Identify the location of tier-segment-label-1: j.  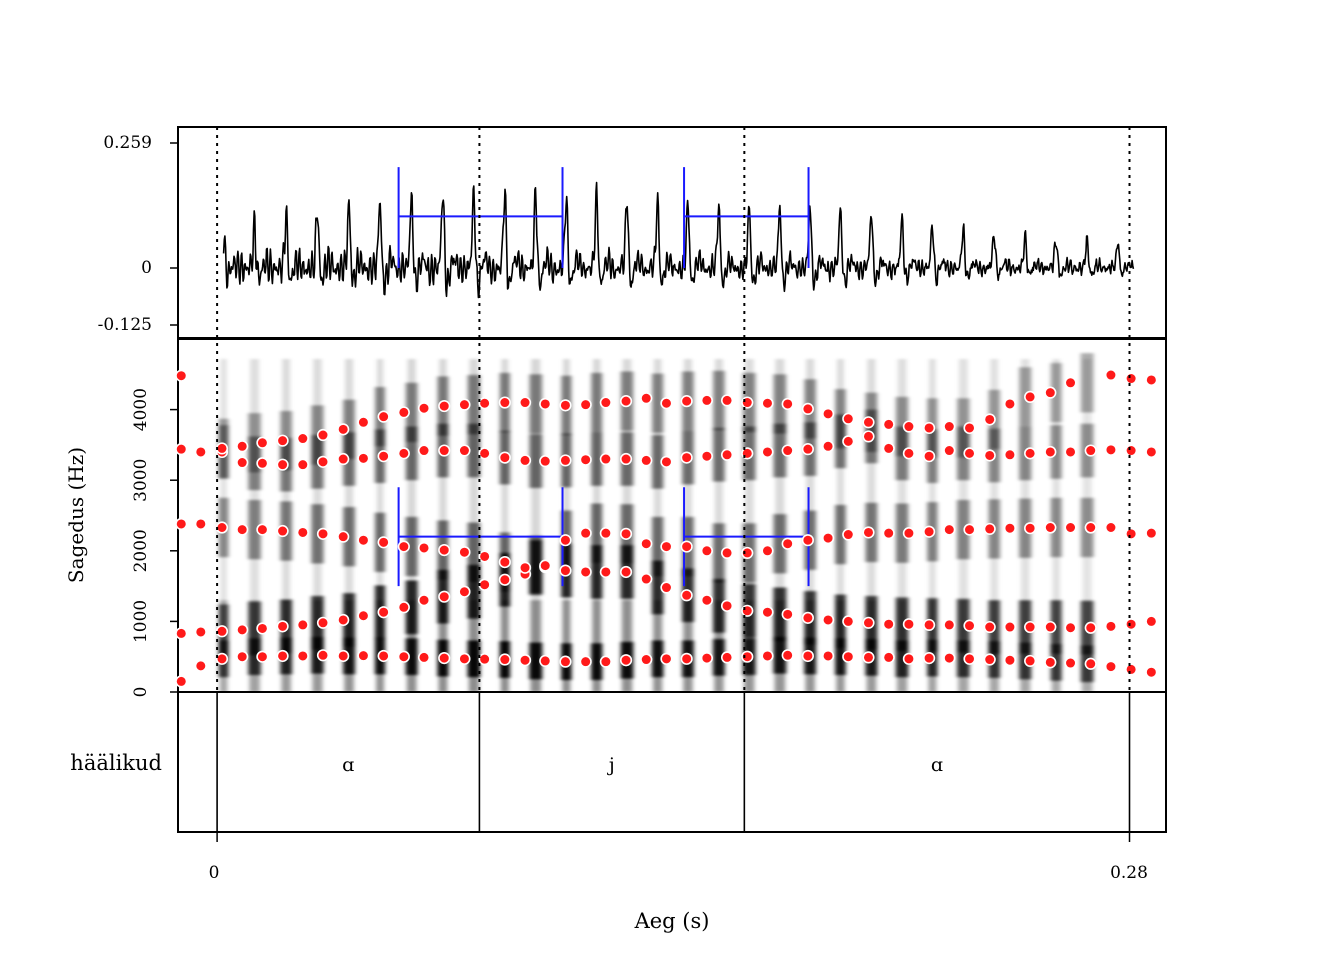
(611, 765).